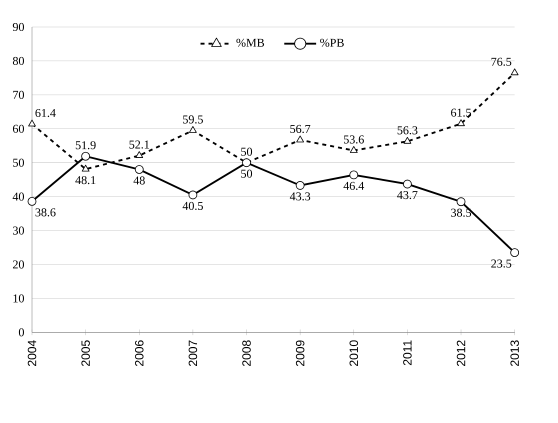  I want to click on x-tick-label: 2005, so click(85, 353).